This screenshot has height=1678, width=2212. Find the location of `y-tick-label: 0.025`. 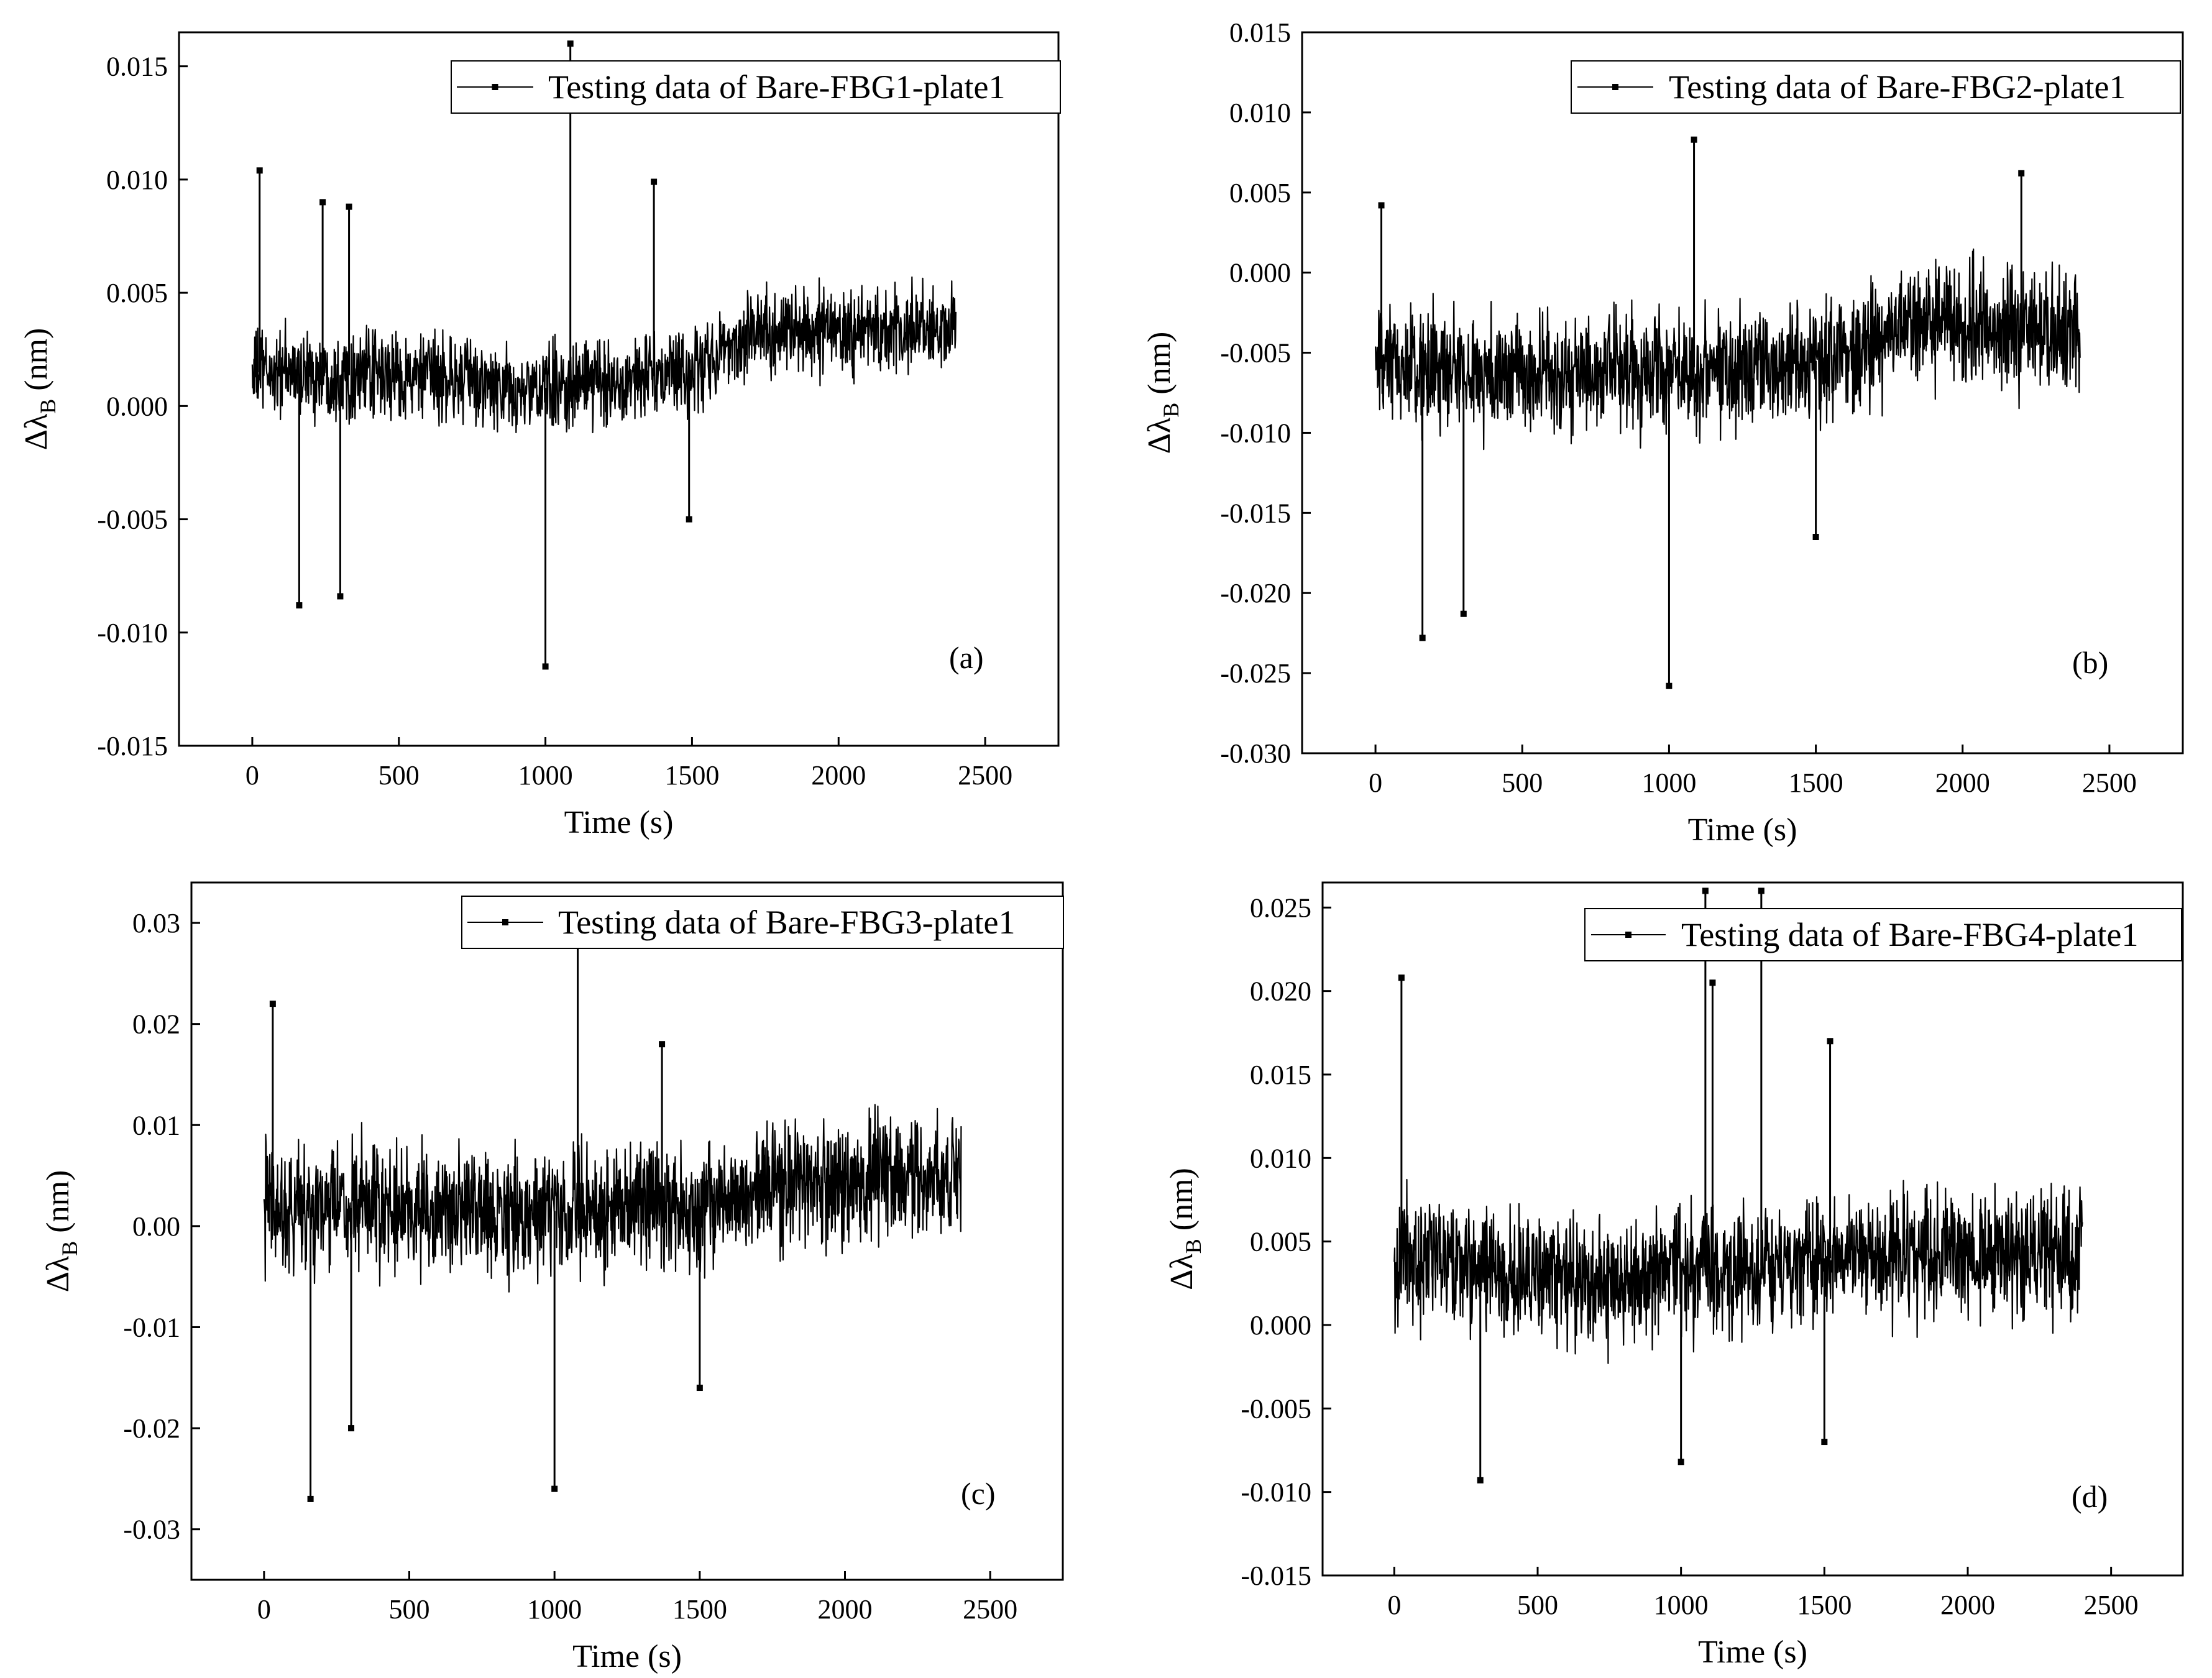

y-tick-label: 0.025 is located at coordinates (1281, 908).